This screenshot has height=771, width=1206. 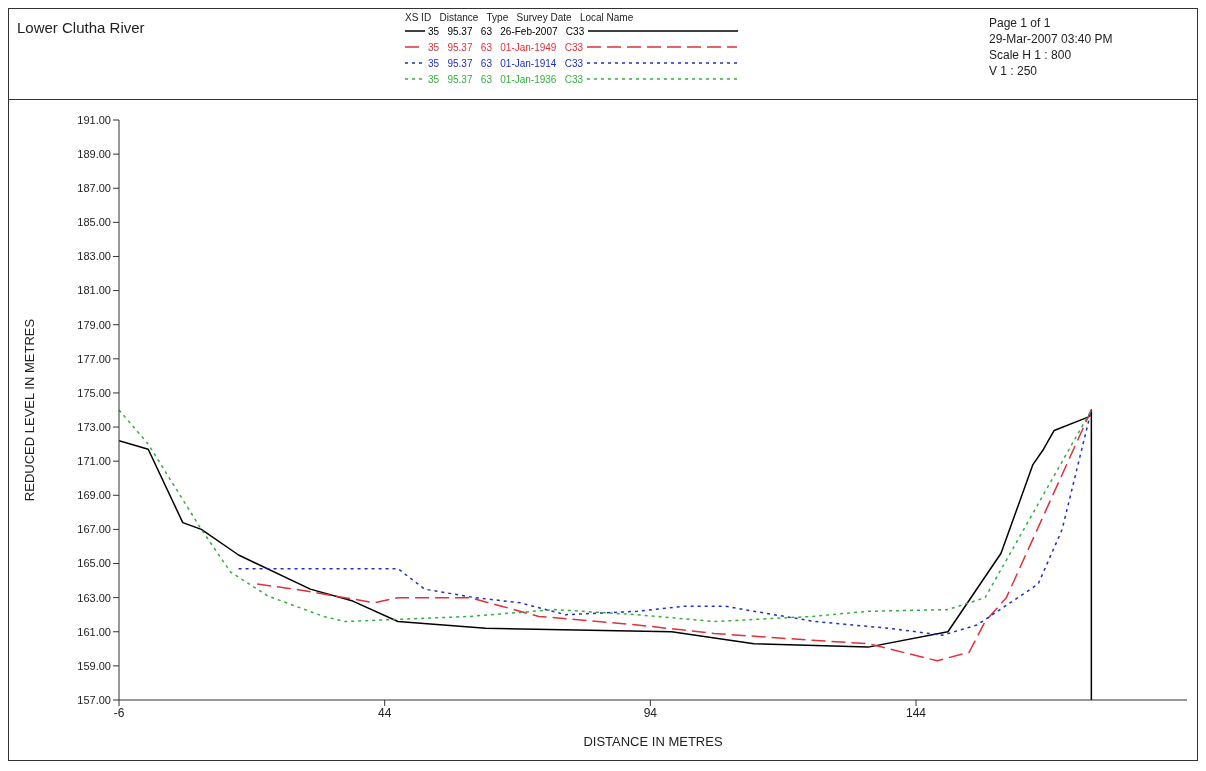 What do you see at coordinates (506, 63) in the screenshot?
I see `legend-label: 35 95.37 63 01-Jan-1914 C33` at bounding box center [506, 63].